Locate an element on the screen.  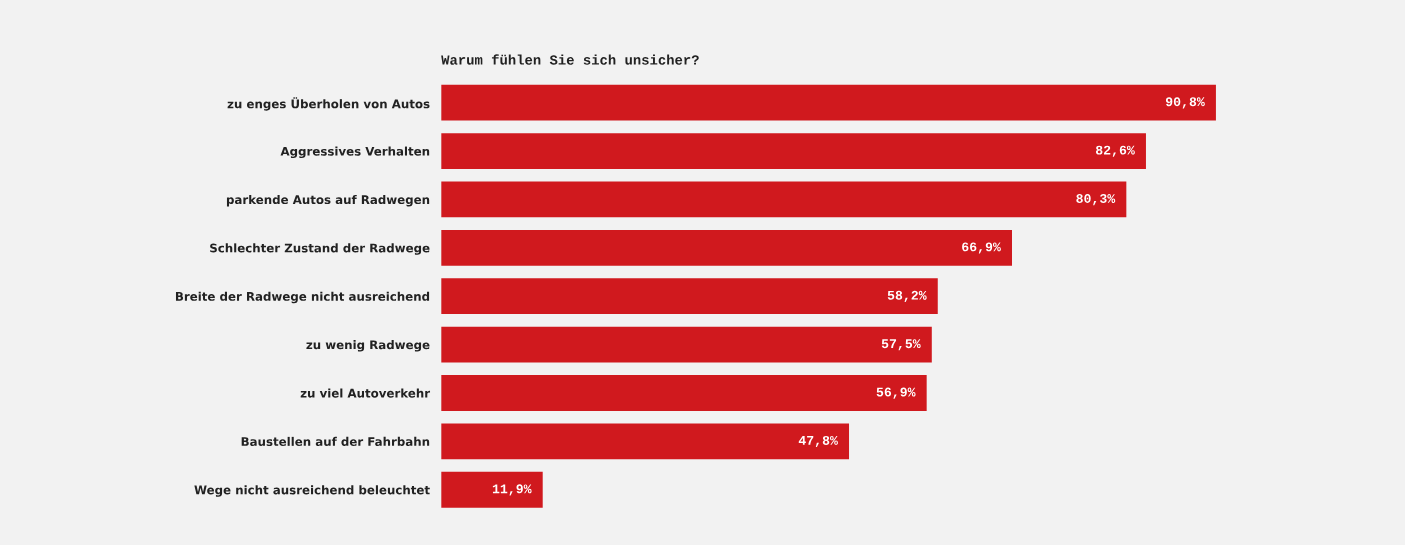
data-label: 11,9% is located at coordinates (512, 490).